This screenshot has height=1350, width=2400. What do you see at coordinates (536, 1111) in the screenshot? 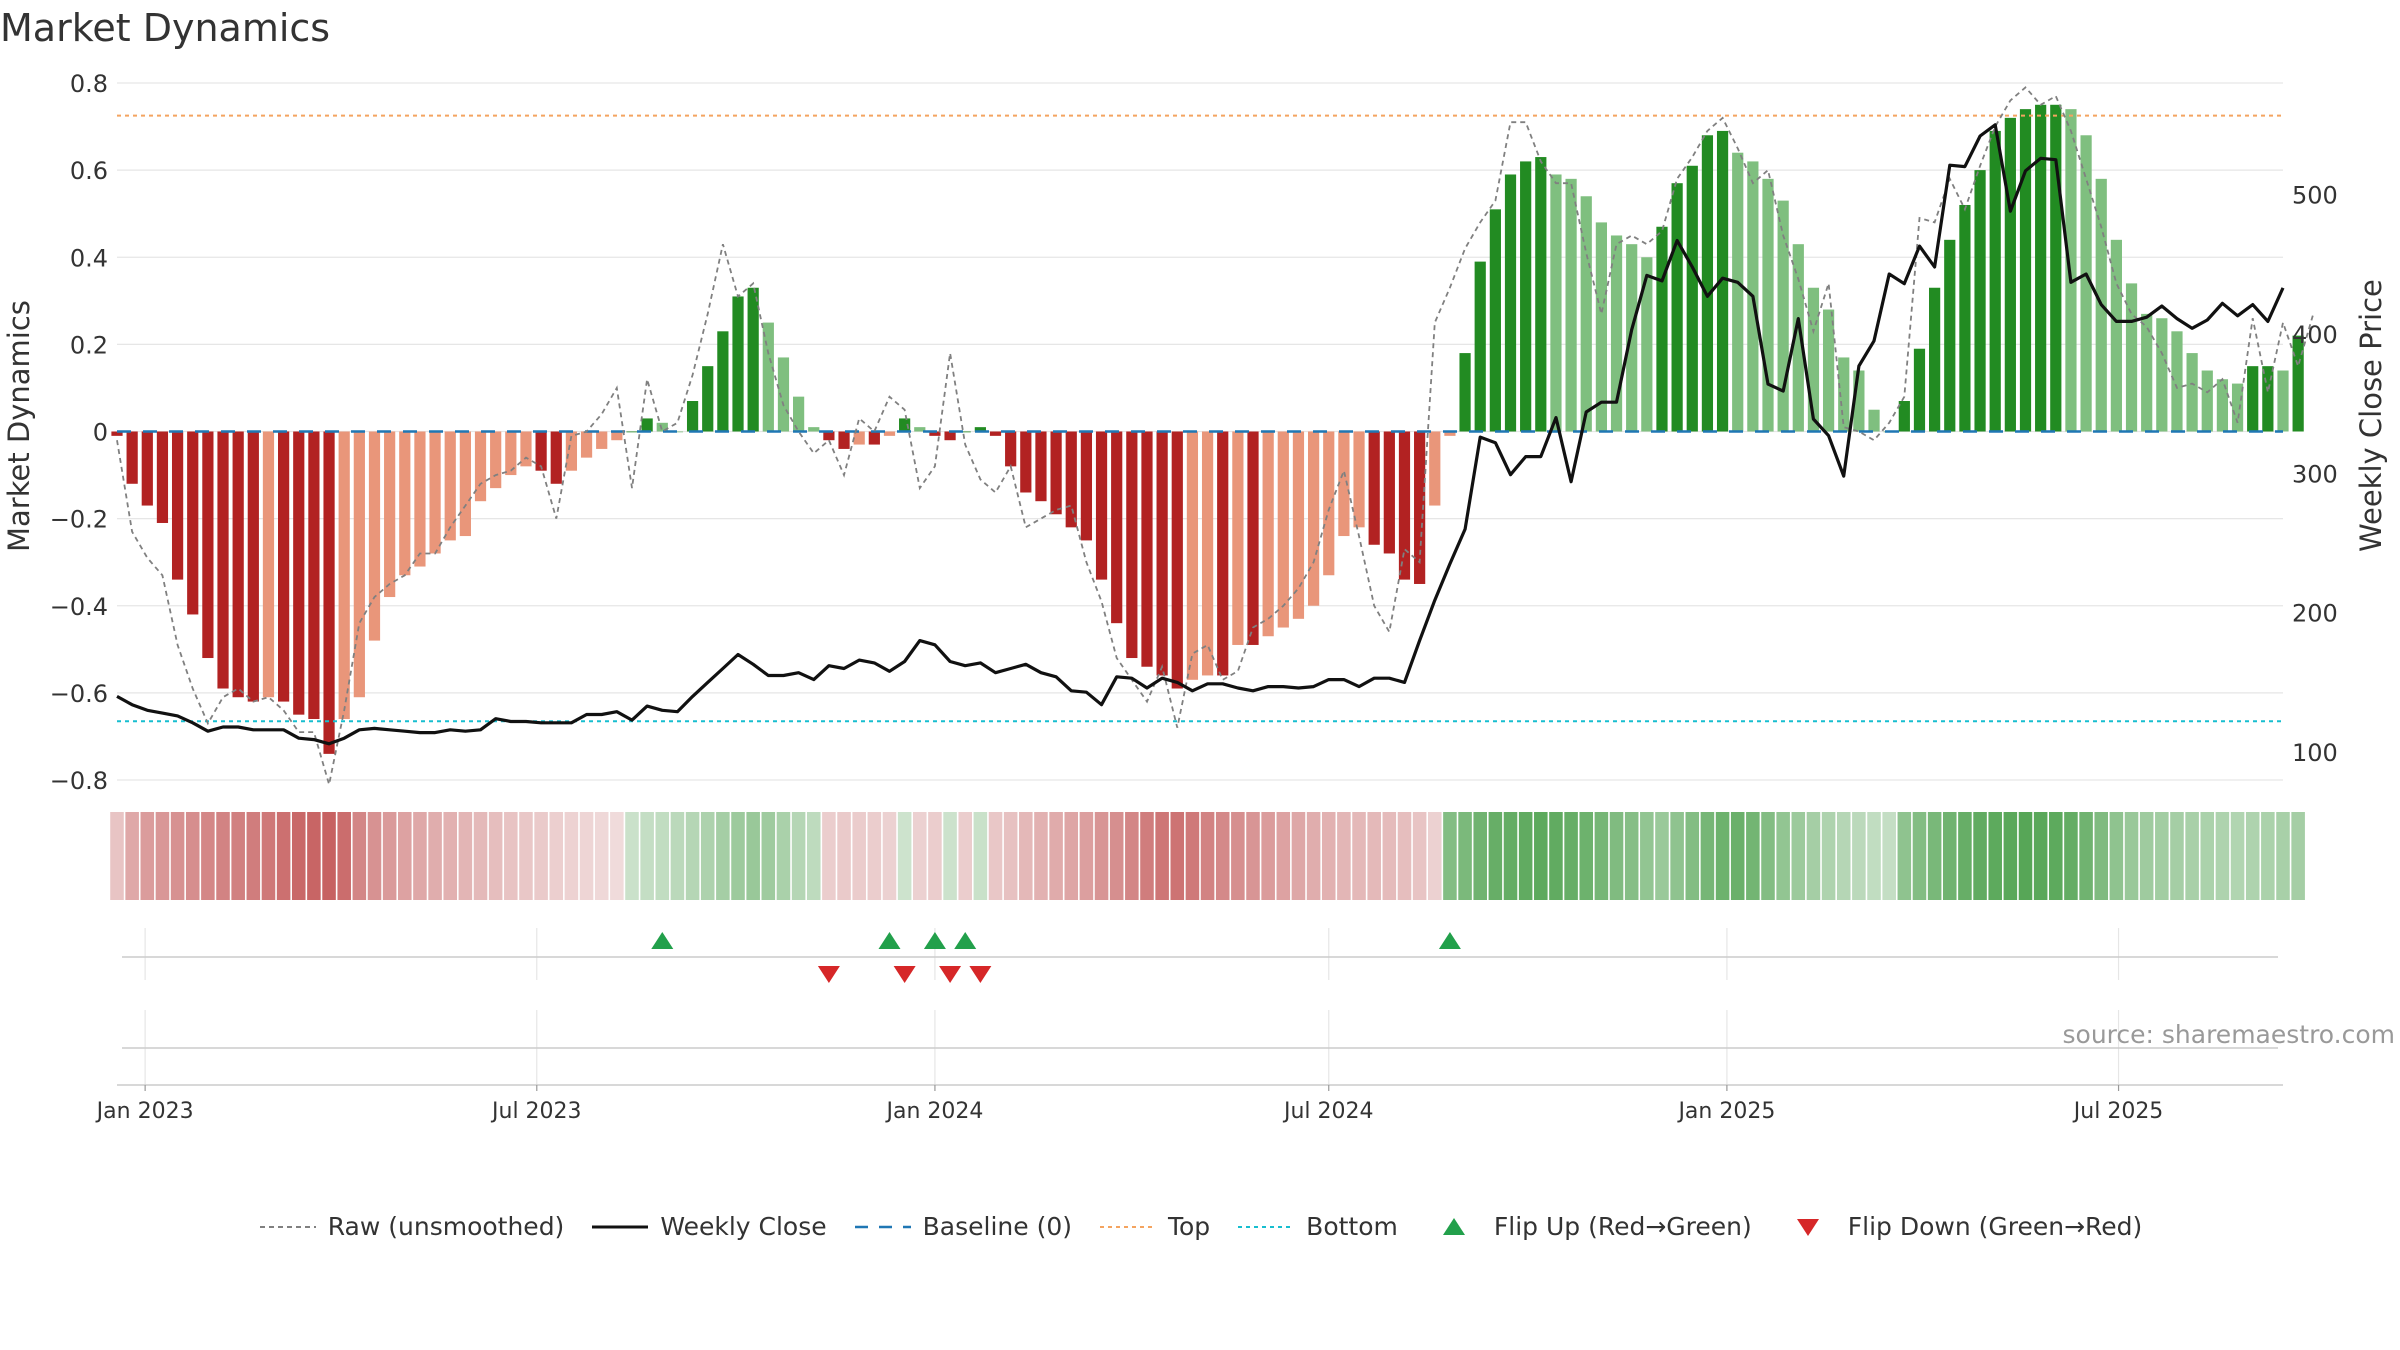
I see `x-tick-label: Jul 2023` at bounding box center [536, 1111].